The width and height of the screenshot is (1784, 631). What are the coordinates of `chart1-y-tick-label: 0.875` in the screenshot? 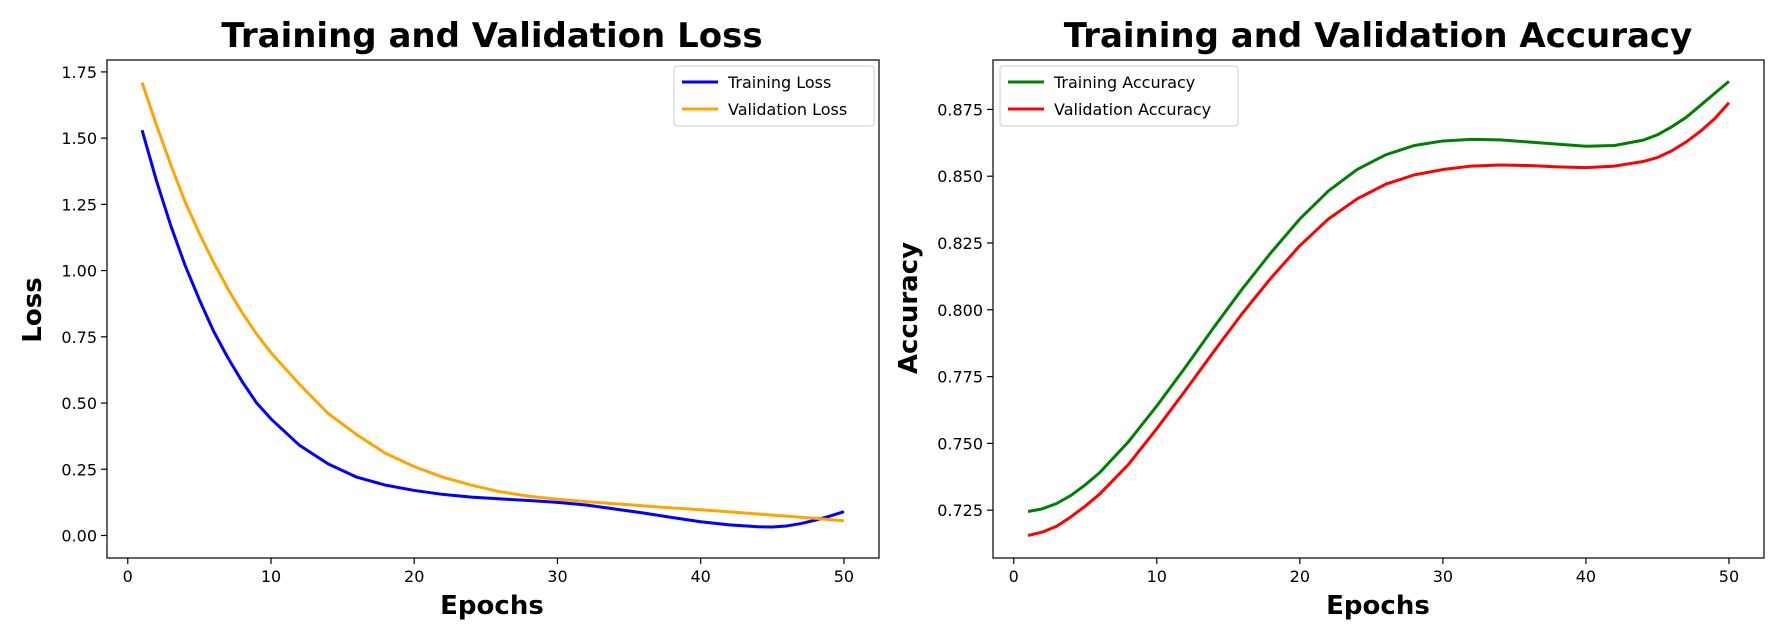 It's located at (960, 109).